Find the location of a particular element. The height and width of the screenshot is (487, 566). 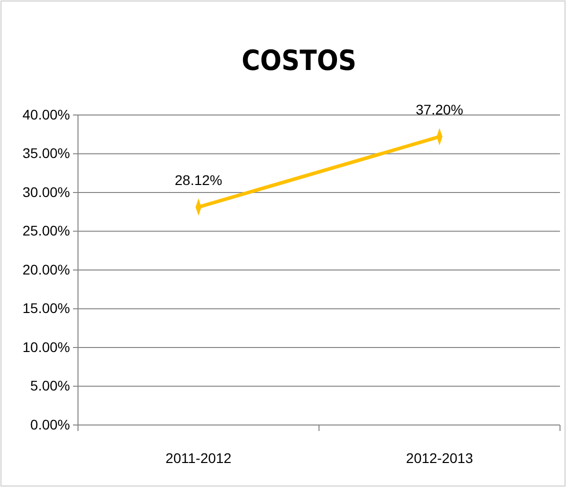

data-label: 28.12% is located at coordinates (198, 180).